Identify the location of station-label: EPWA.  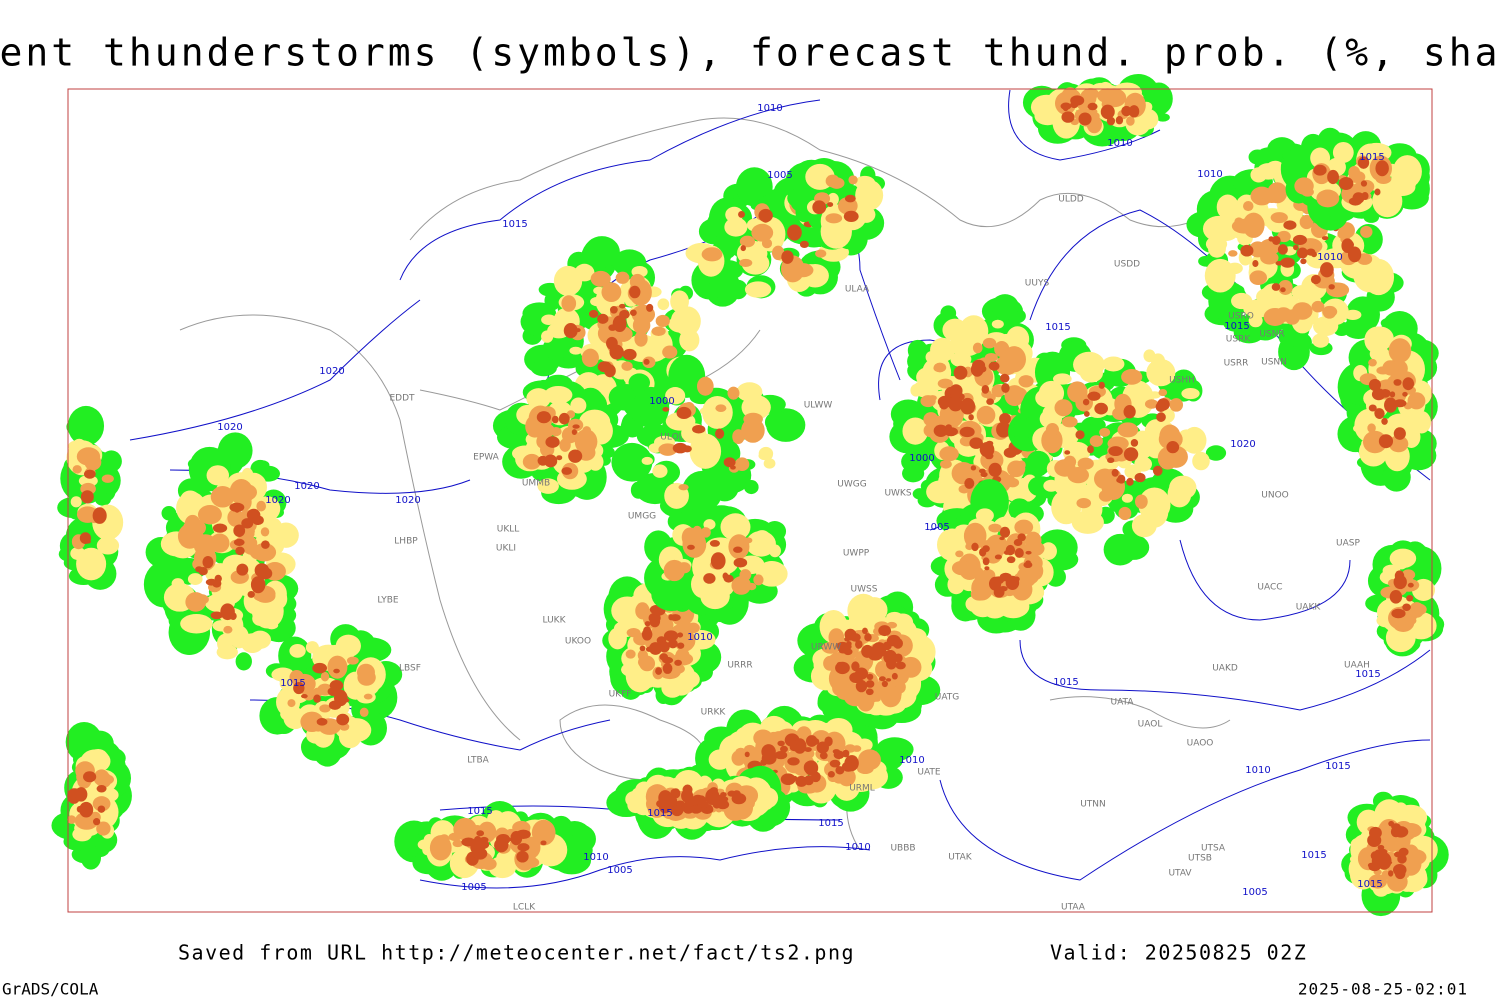
(486, 458).